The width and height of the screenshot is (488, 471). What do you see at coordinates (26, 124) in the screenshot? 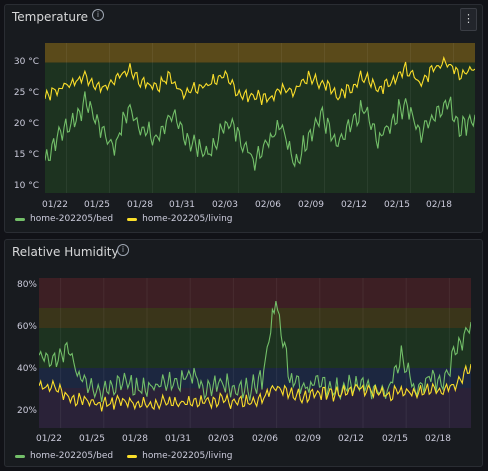
I see `y-tick: 20 °C` at bounding box center [26, 124].